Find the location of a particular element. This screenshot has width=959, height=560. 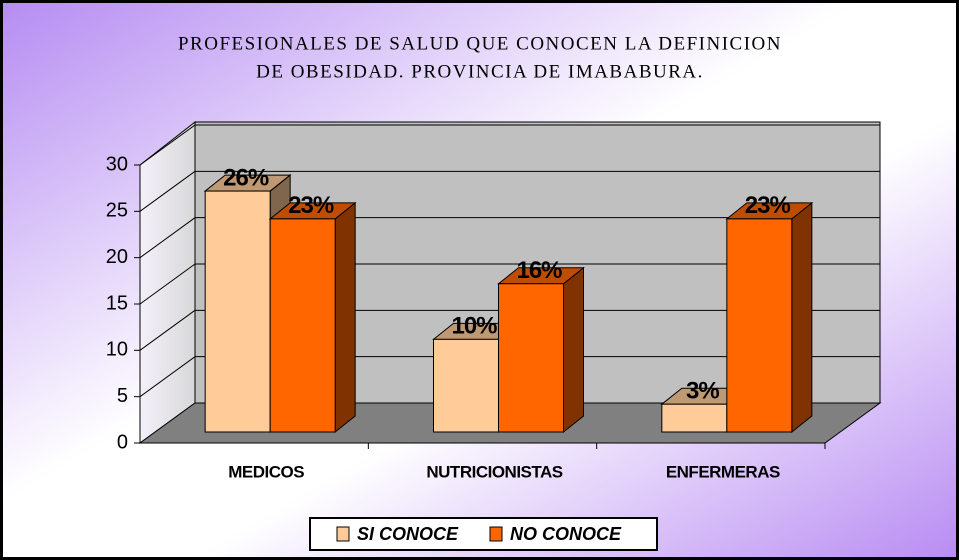

chart-title: DE OBESIDAD. PROVINCIA DE IMABABURA. is located at coordinates (480, 71).